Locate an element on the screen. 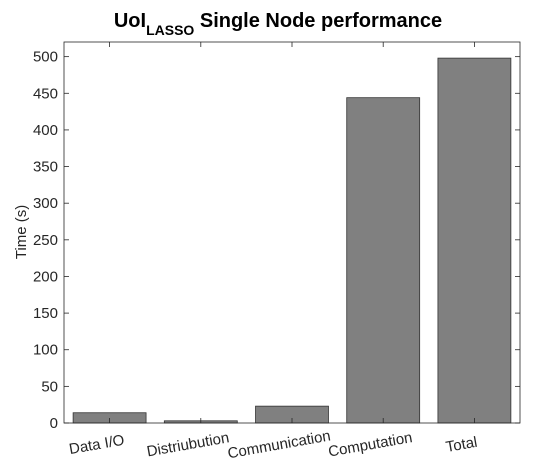 This screenshot has width=540, height=474. x-tick-label: Computation is located at coordinates (370, 445).